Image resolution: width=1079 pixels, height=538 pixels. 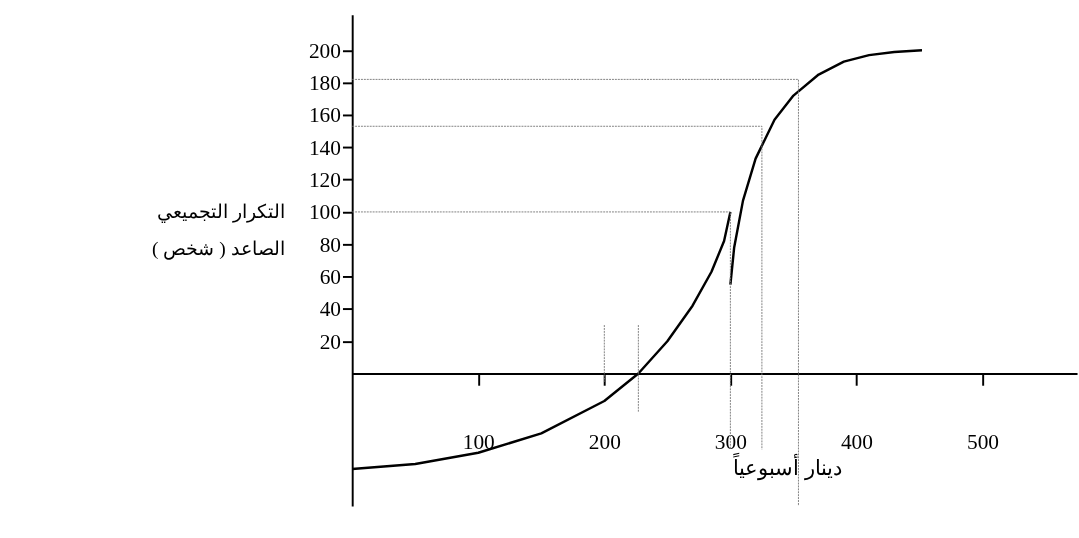 What do you see at coordinates (730, 441) in the screenshot?
I see `x-tick-label: 300` at bounding box center [730, 441].